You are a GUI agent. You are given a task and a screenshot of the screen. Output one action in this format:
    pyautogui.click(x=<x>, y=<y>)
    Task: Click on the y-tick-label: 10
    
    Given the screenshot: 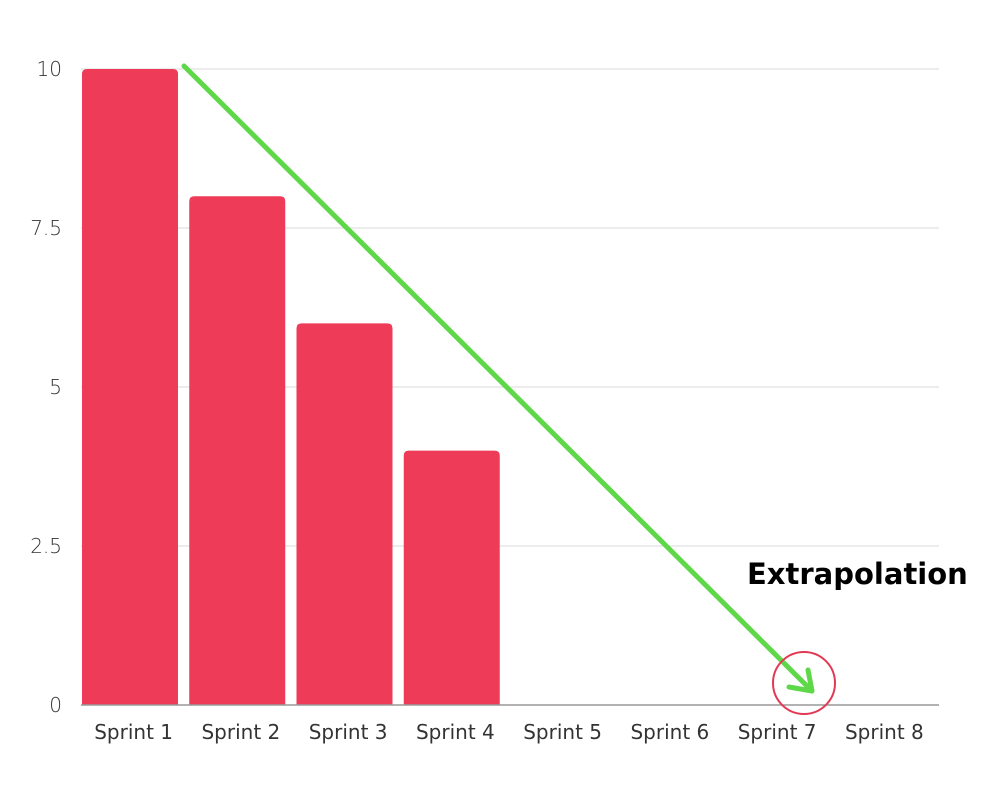 What is the action you would take?
    pyautogui.click(x=49, y=69)
    